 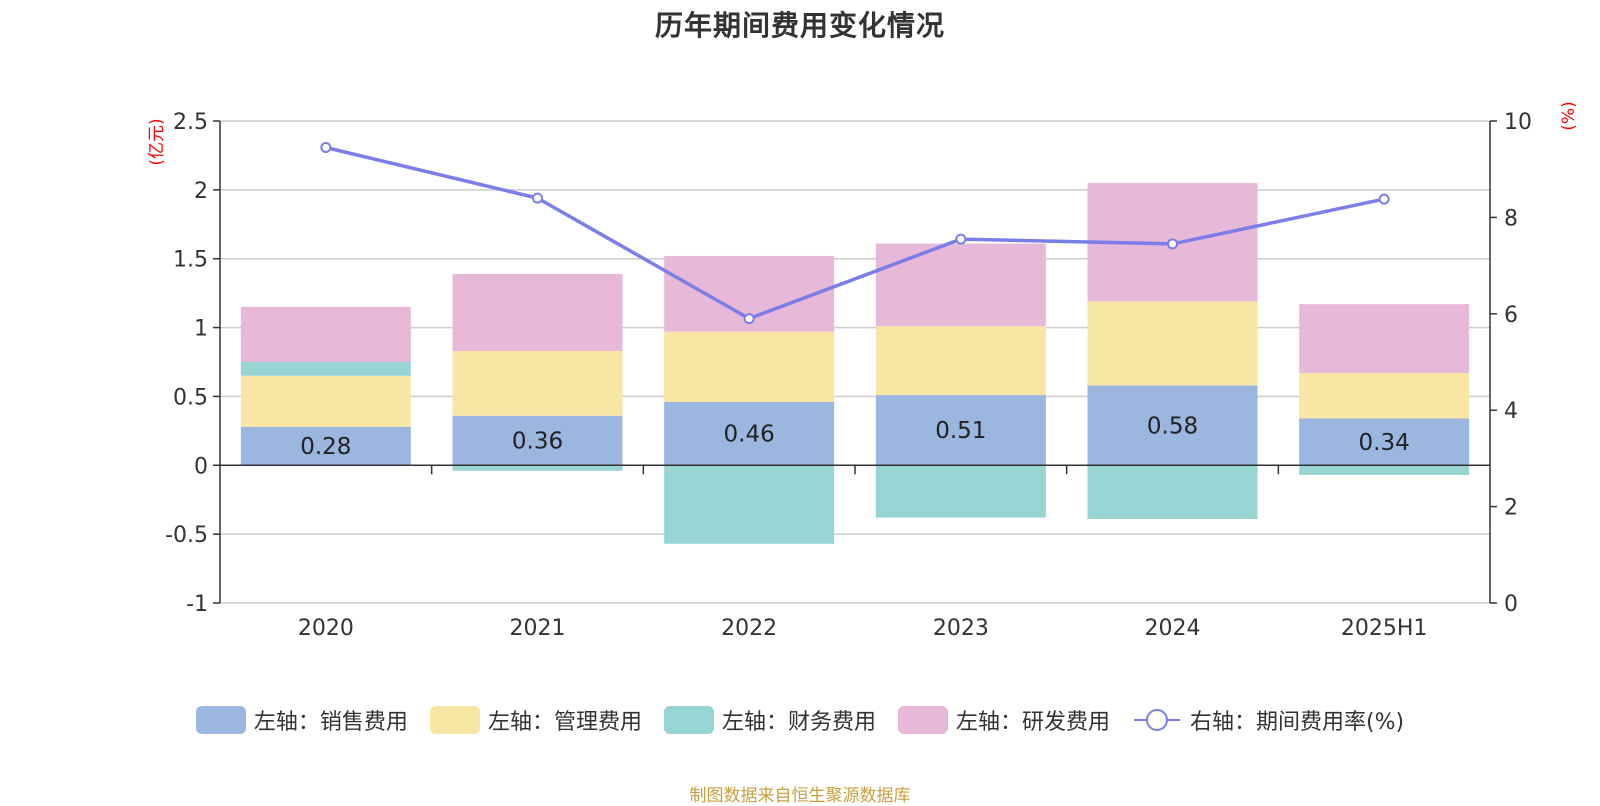 What do you see at coordinates (190, 122) in the screenshot?
I see `left-axis-tick-label: 2.5` at bounding box center [190, 122].